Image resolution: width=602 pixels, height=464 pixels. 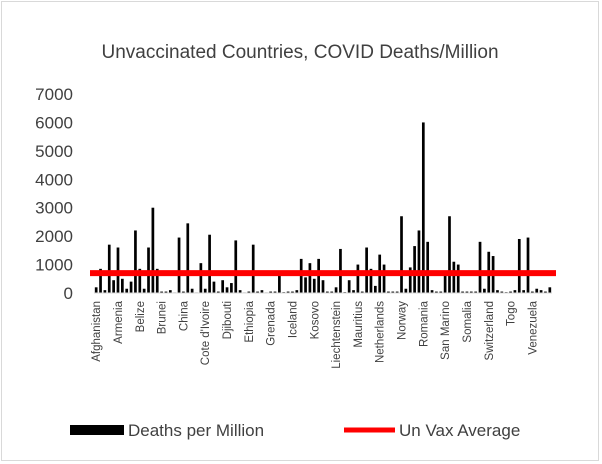 What do you see at coordinates (54, 208) in the screenshot?
I see `y-tick-label: 3000` at bounding box center [54, 208].